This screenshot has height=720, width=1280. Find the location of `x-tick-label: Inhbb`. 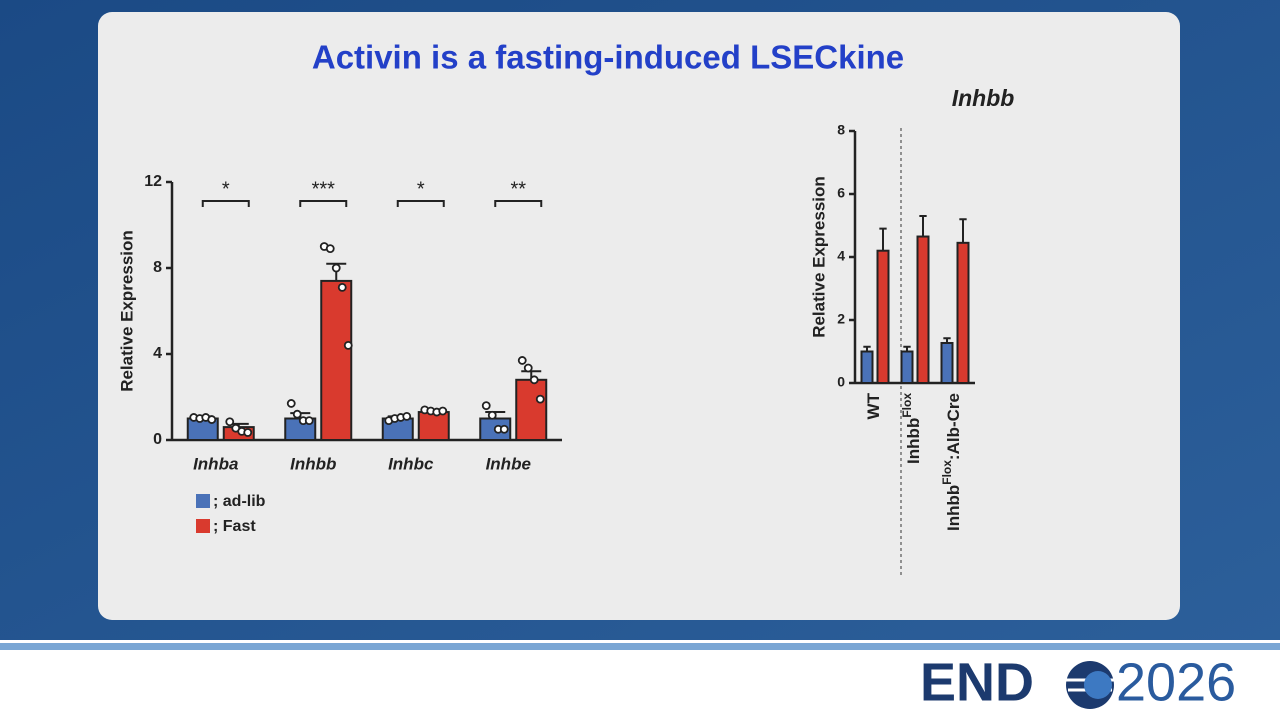

x-tick-label: Inhbb is located at coordinates (313, 463).